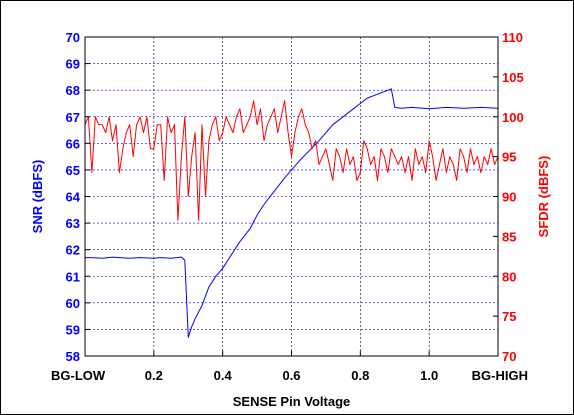 This screenshot has width=574, height=415. What do you see at coordinates (73, 117) in the screenshot?
I see `tick-label-left: 67` at bounding box center [73, 117].